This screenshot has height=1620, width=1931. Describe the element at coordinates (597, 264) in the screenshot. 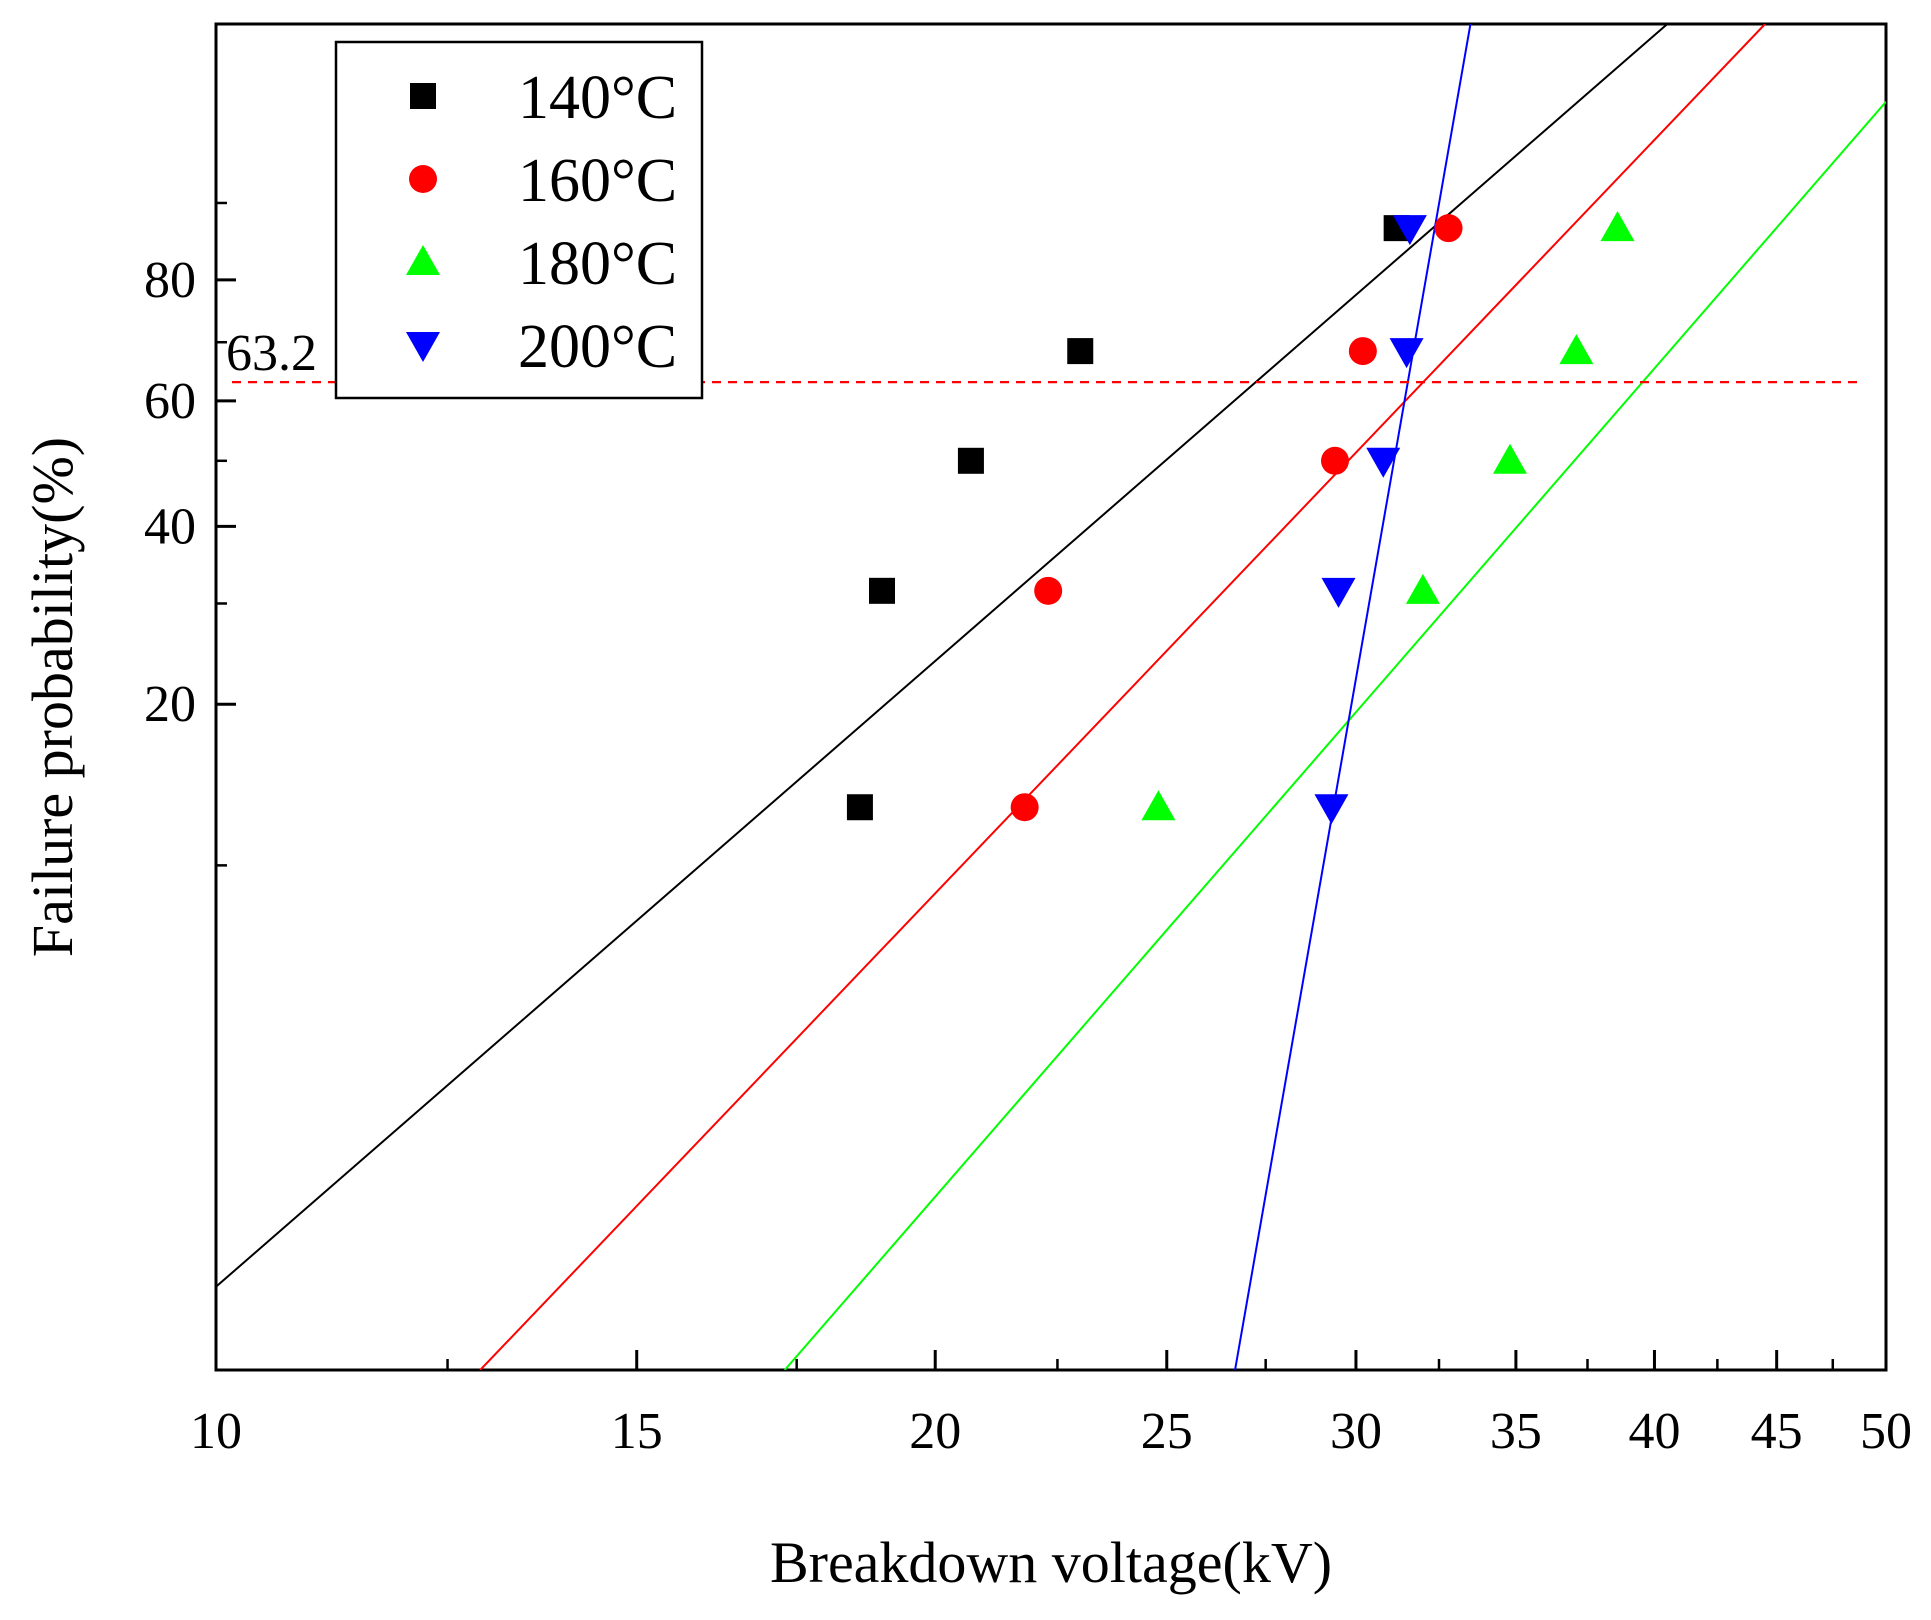

I see `legend-label-180c: 180°C` at that location.